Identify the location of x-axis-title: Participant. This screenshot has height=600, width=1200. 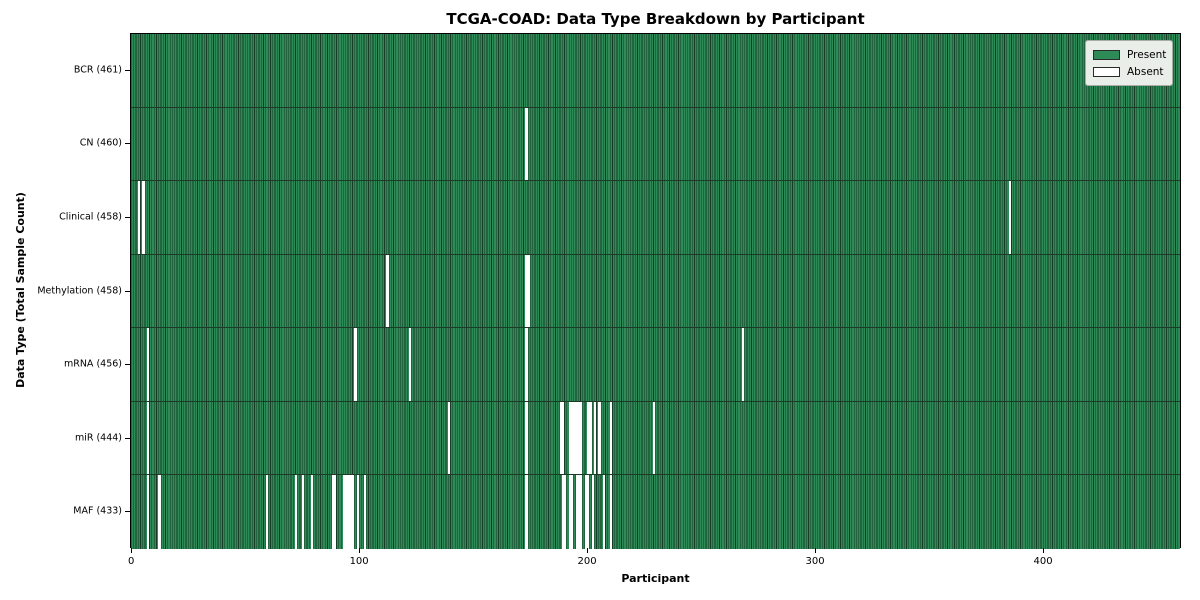
(655, 578).